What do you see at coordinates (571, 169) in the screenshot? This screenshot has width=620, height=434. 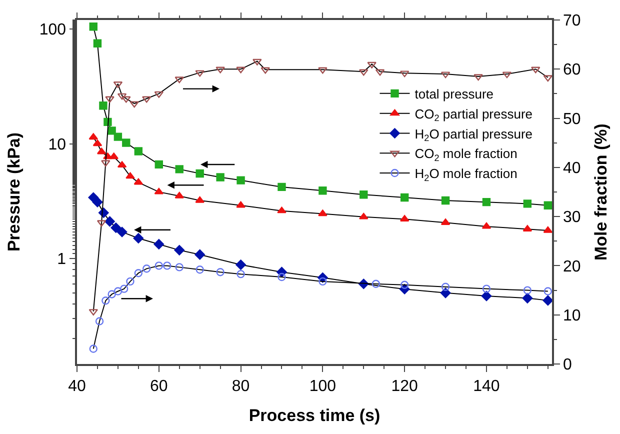 I see `y2-tick-label: 40` at bounding box center [571, 169].